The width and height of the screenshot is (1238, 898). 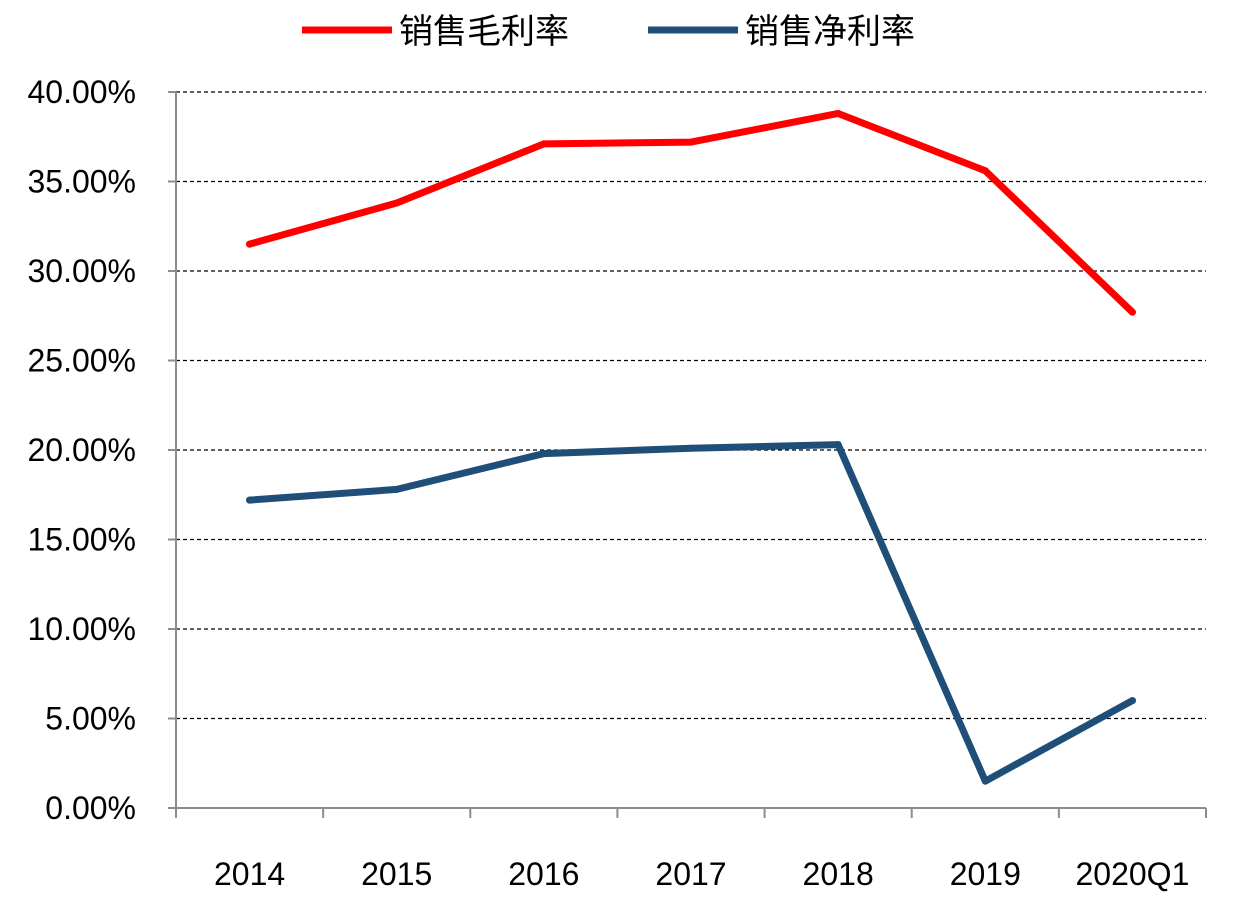 I want to click on legend: 销售毛利率 销售净利率, so click(x=608, y=32).